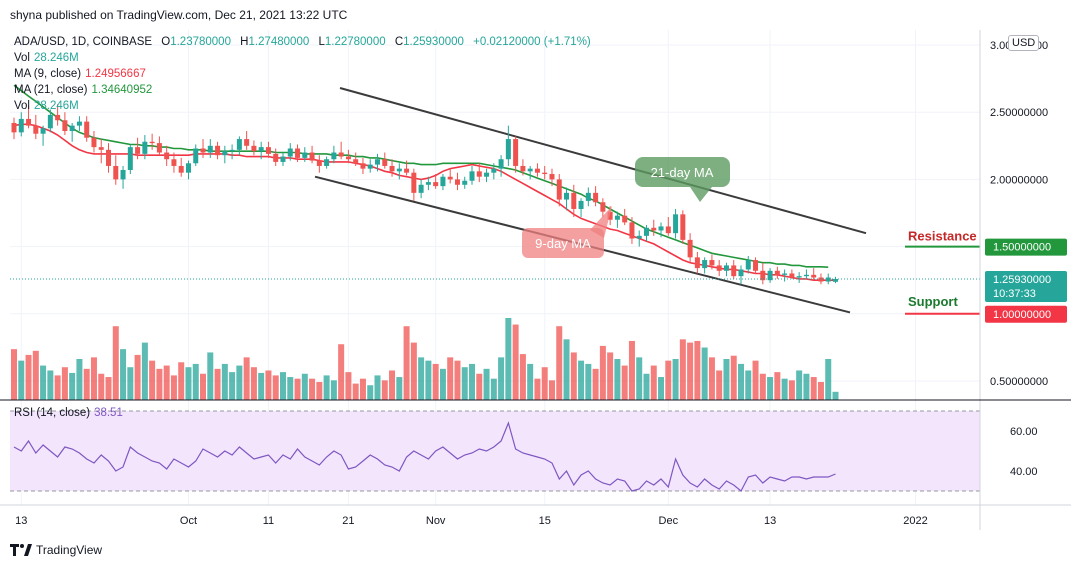 The height and width of the screenshot is (568, 1071). What do you see at coordinates (601, 222) in the screenshot?
I see `ma9-bubble-pointer` at bounding box center [601, 222].